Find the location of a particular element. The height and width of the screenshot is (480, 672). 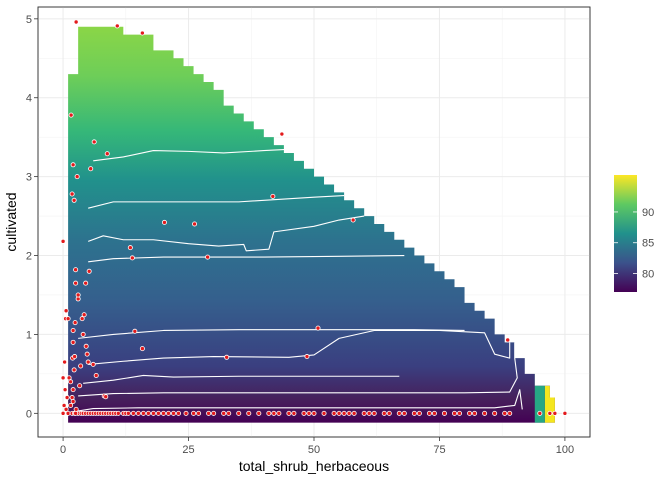

y-tick-label: 4 is located at coordinates (29, 99).